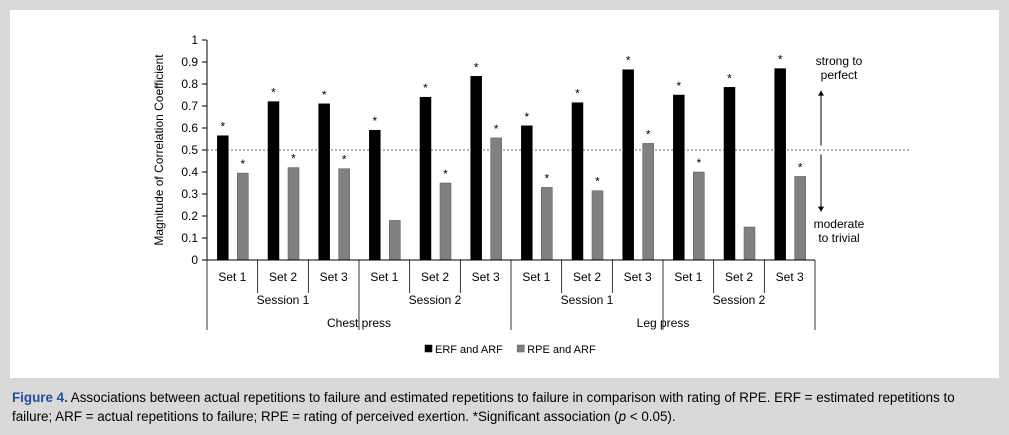 The width and height of the screenshot is (1009, 435). Describe the element at coordinates (189, 150) in the screenshot. I see `y-tick-label: 0.5` at that location.